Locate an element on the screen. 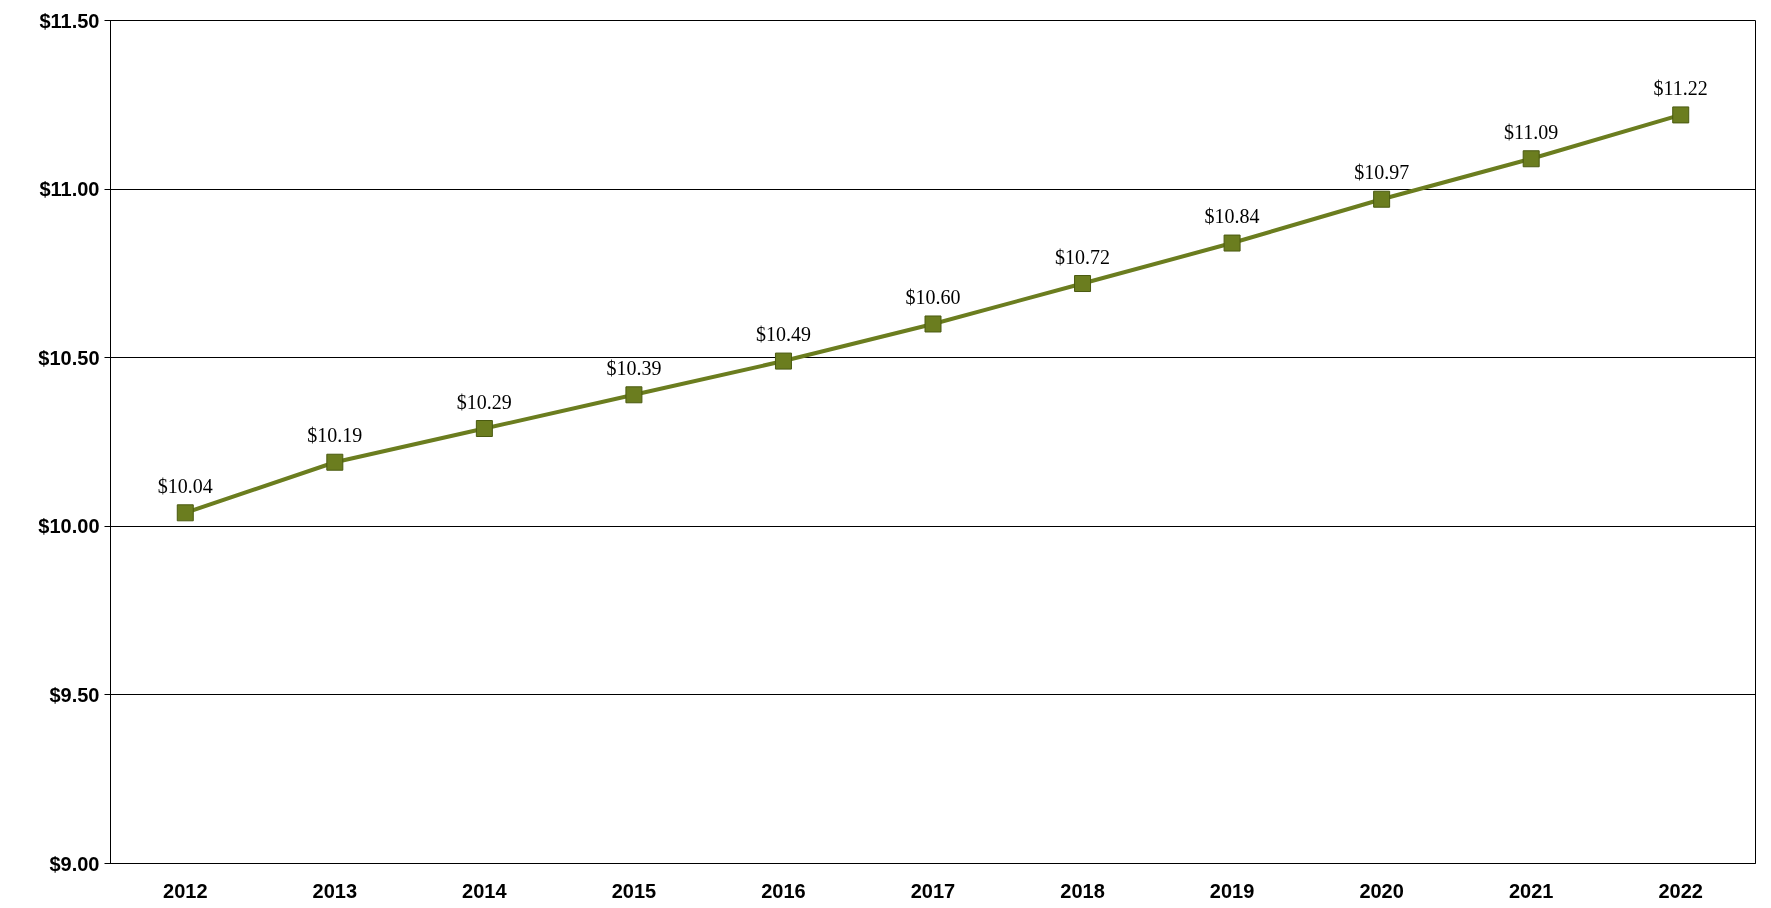 This screenshot has height=908, width=1771. data-label: $10.84 is located at coordinates (1232, 216).